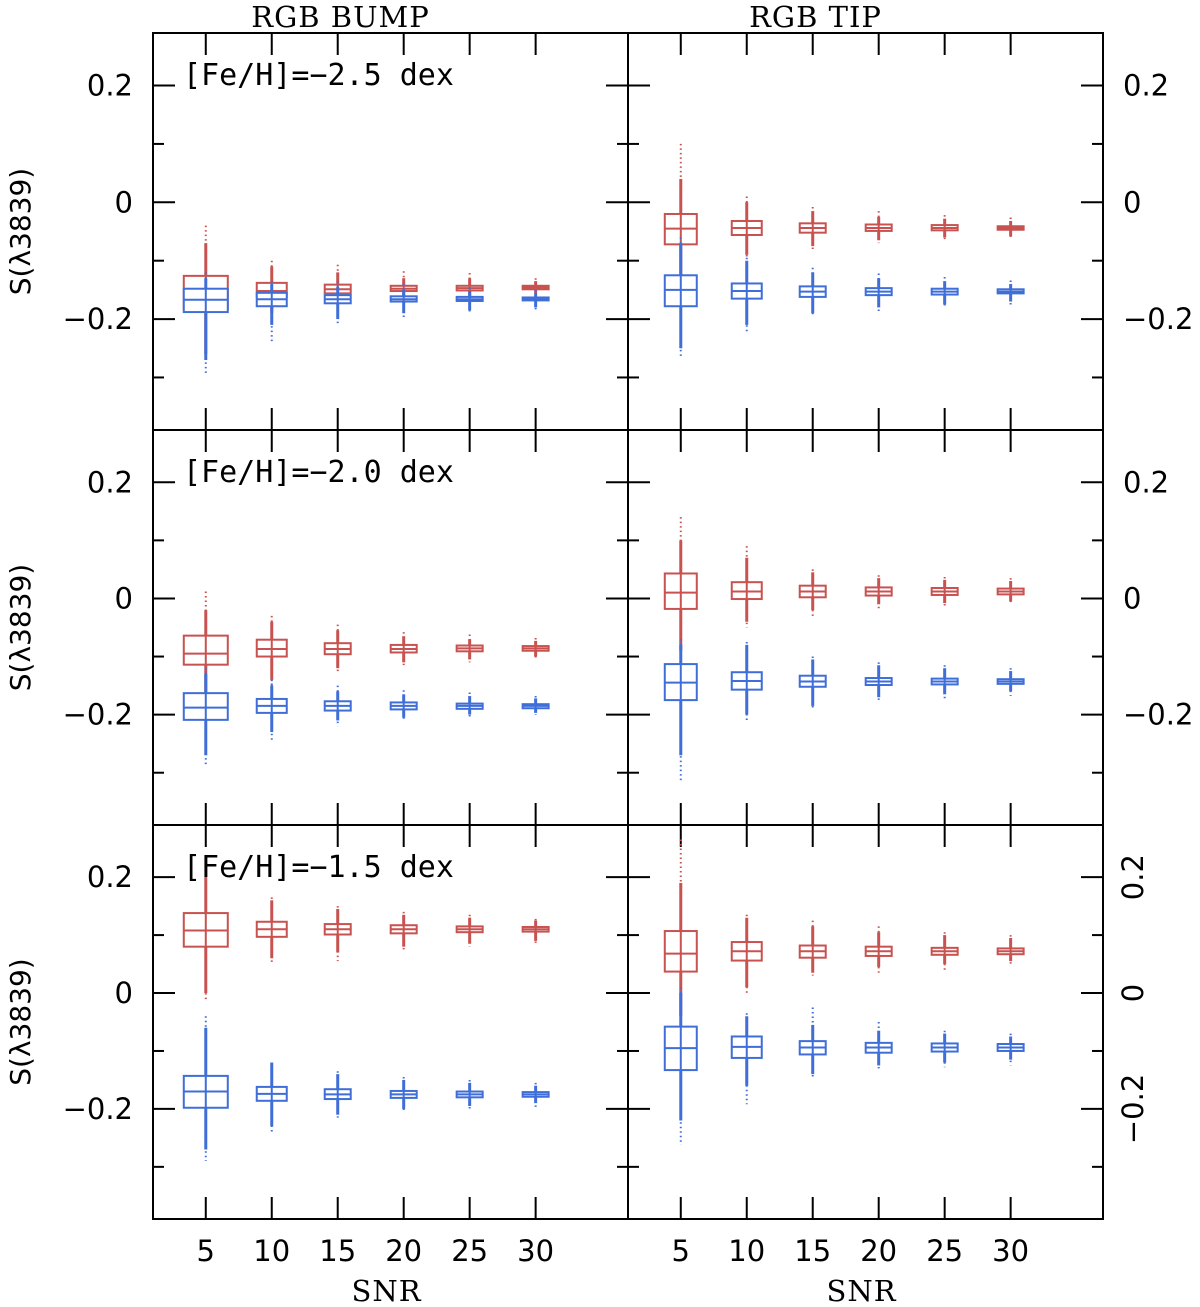  I want to click on metallicity-label: [Fe/H]=−1.5 dex, so click(318, 867).